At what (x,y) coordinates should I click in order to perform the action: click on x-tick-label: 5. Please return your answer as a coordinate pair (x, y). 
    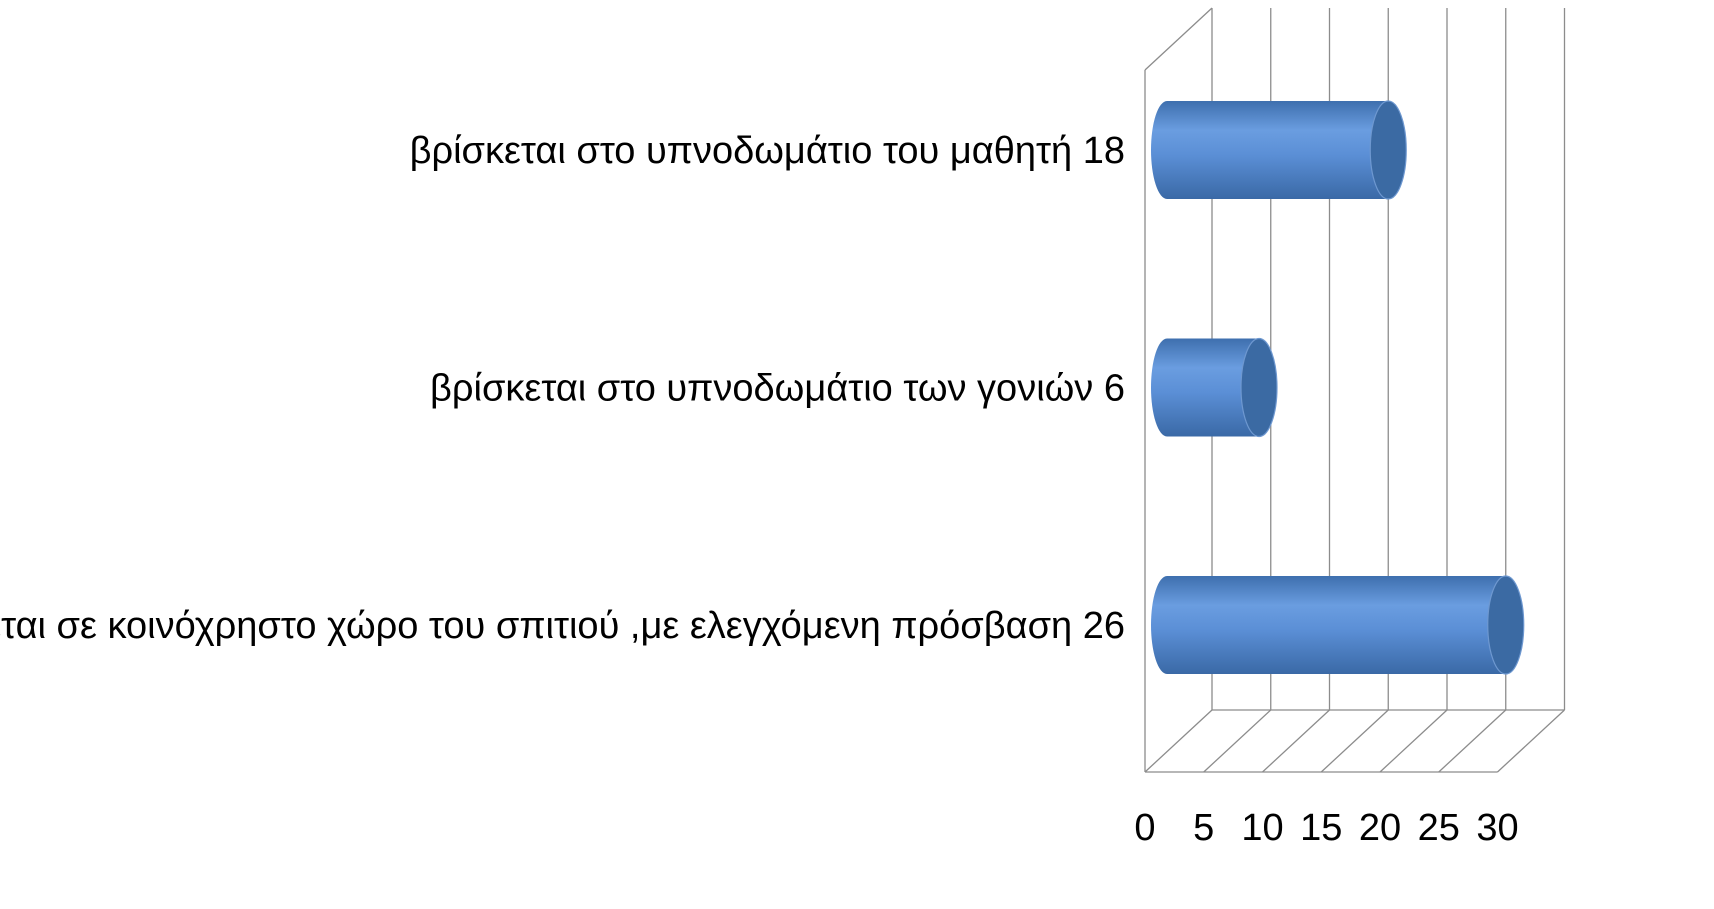
    Looking at the image, I should click on (1203, 828).